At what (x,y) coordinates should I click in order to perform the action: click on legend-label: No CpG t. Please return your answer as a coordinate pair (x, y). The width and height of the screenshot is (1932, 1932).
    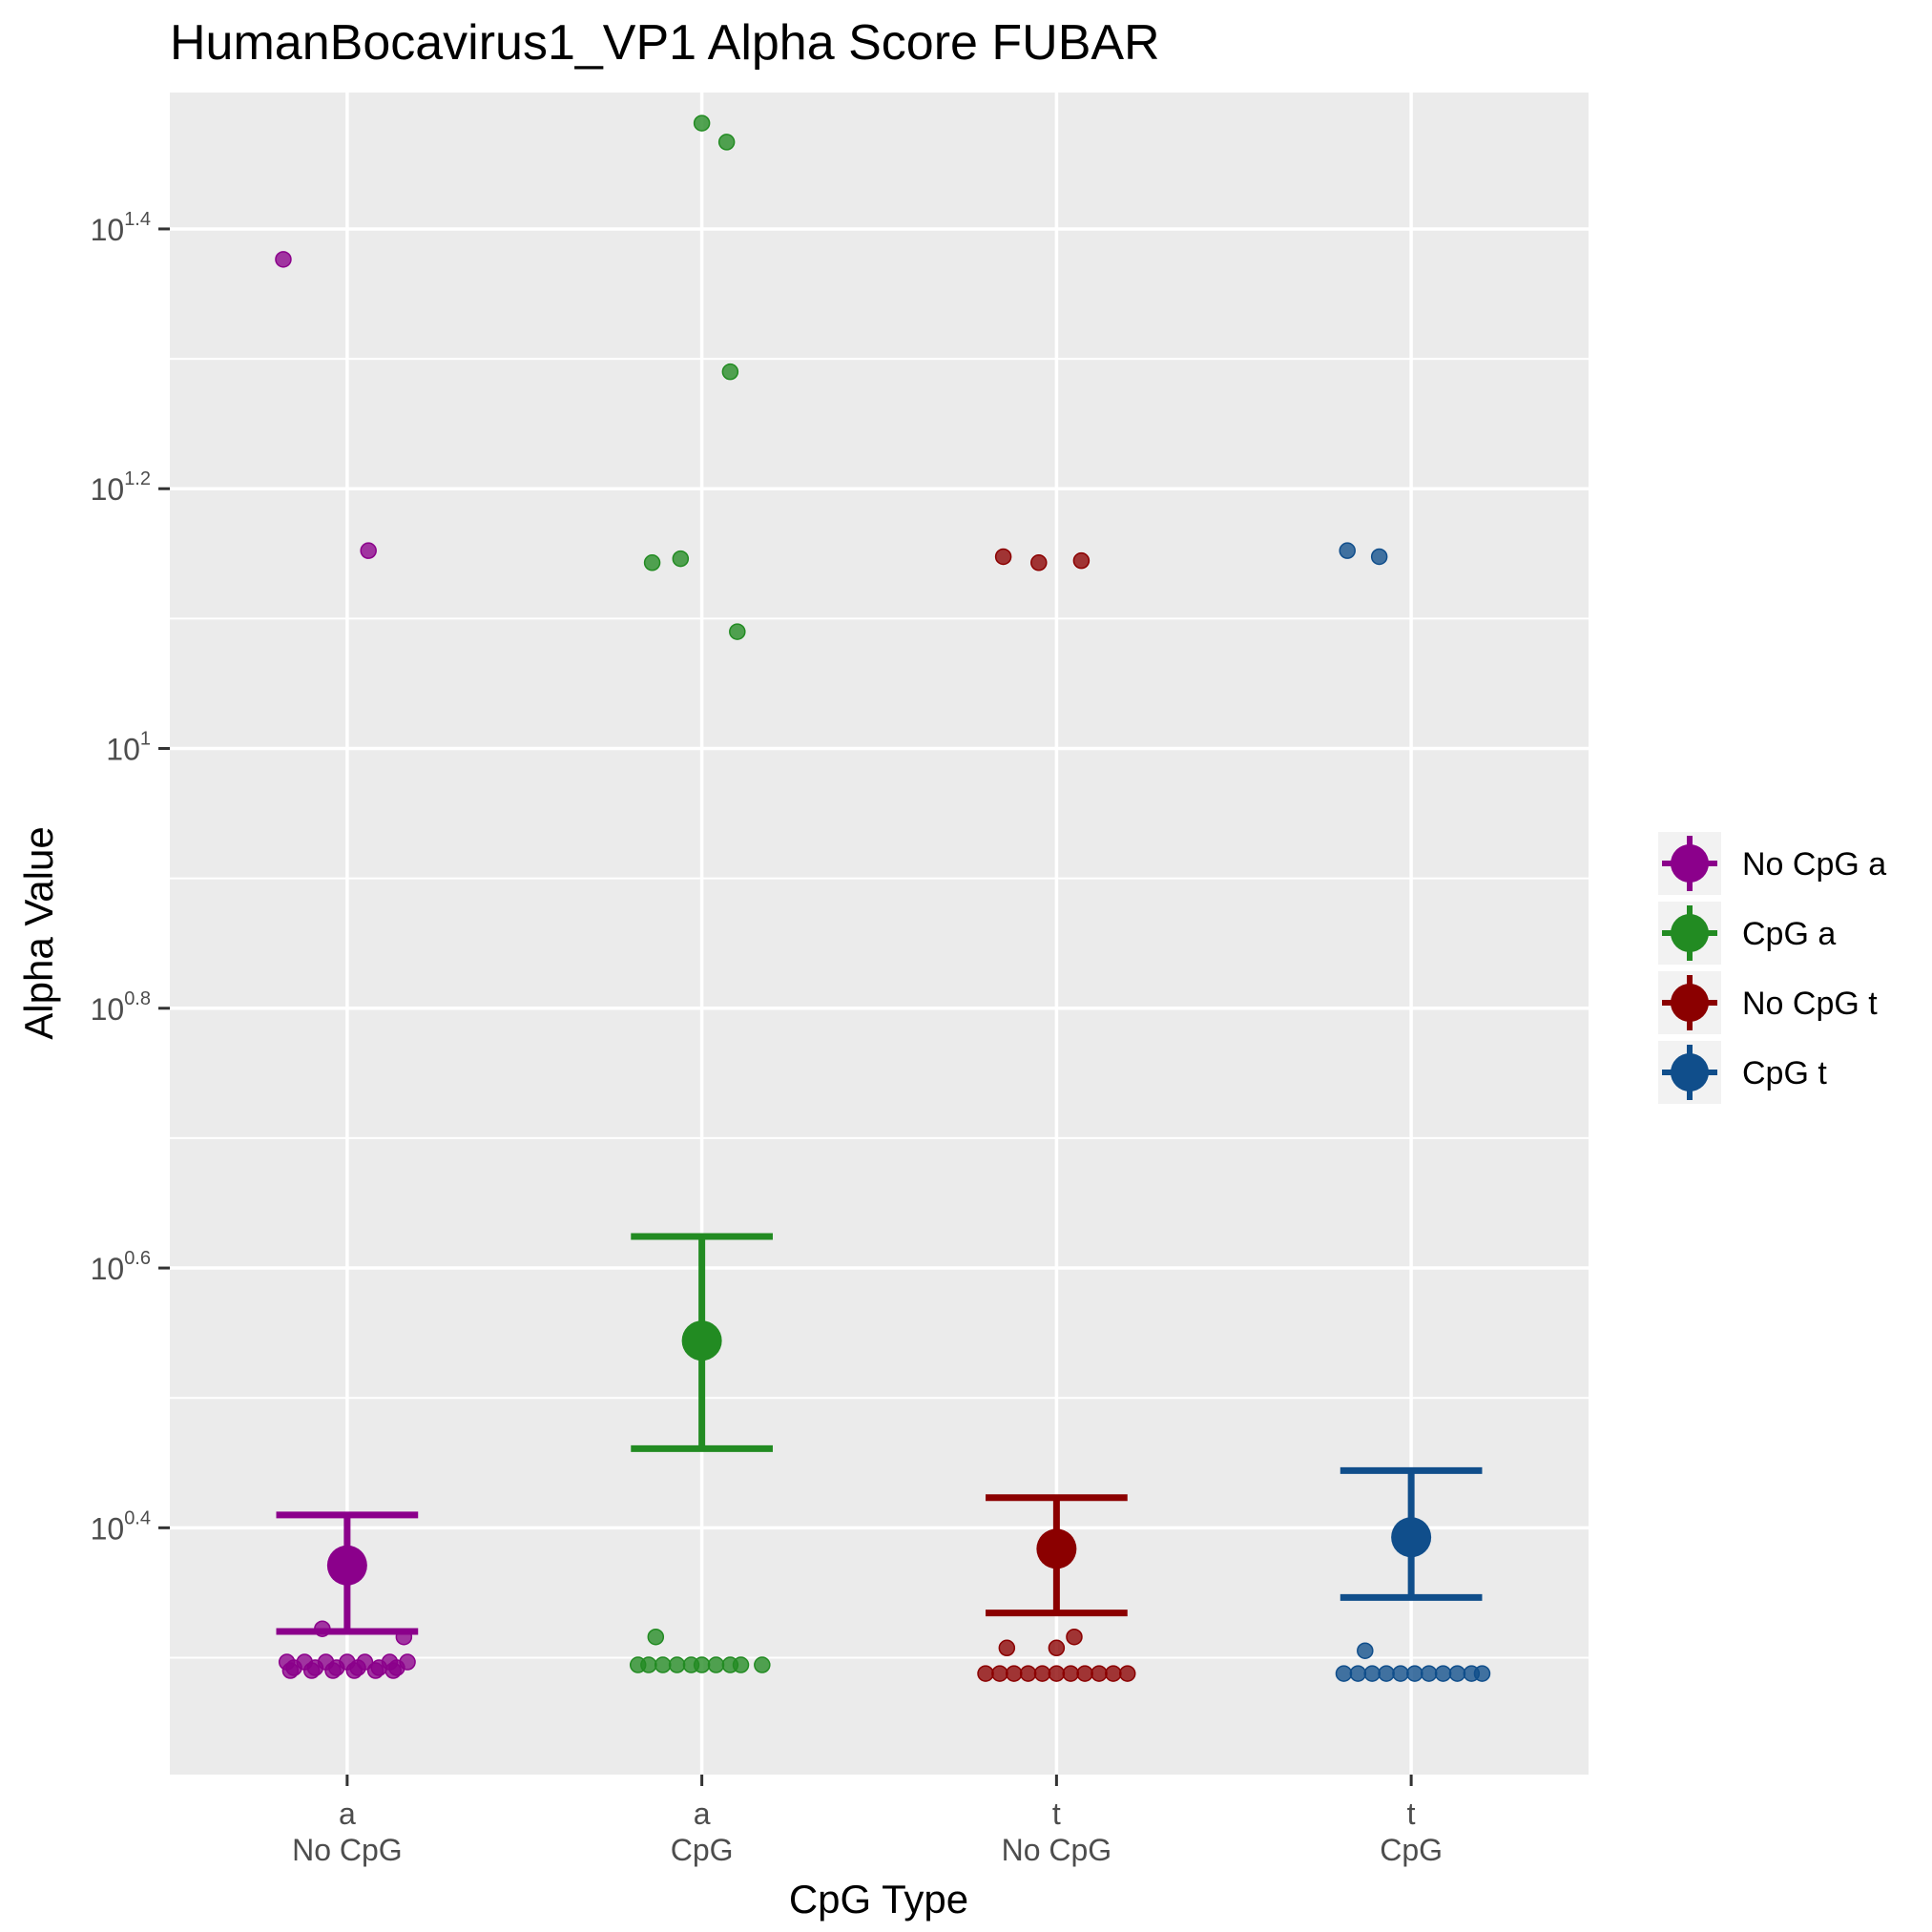
    Looking at the image, I should click on (1810, 1004).